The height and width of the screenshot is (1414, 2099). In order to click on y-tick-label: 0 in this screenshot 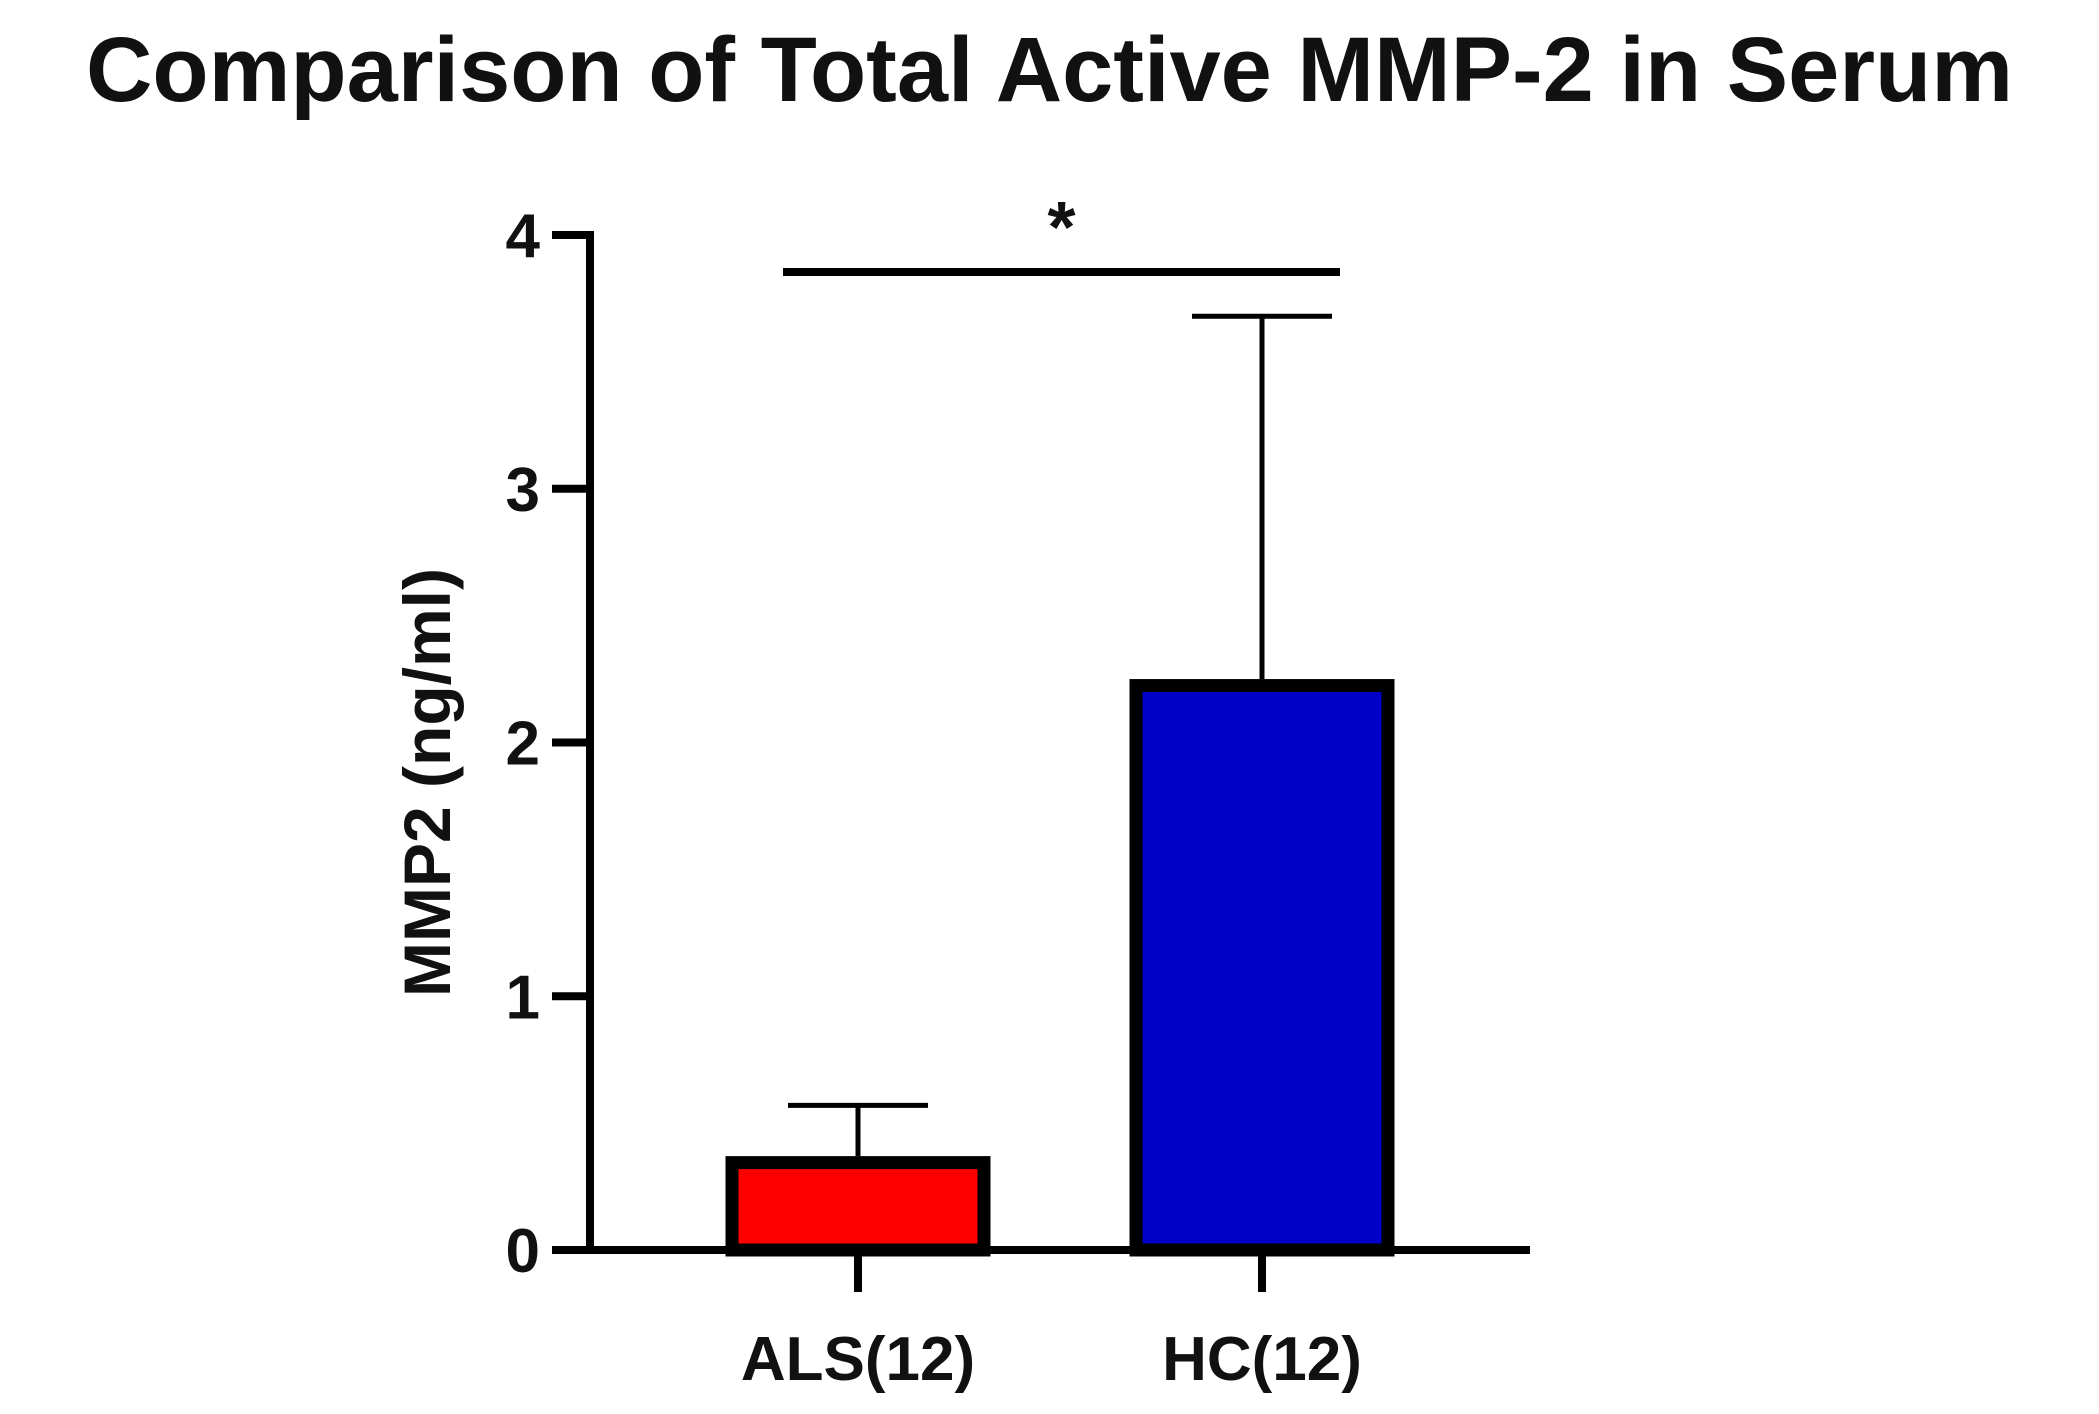, I will do `click(523, 1251)`.